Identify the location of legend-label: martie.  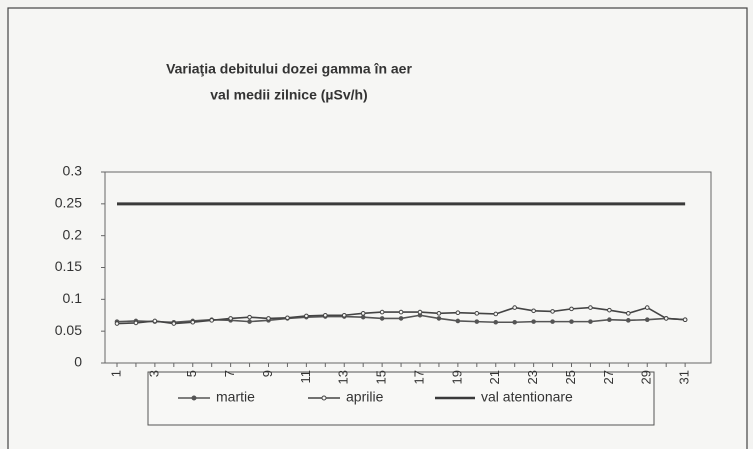
(235, 397).